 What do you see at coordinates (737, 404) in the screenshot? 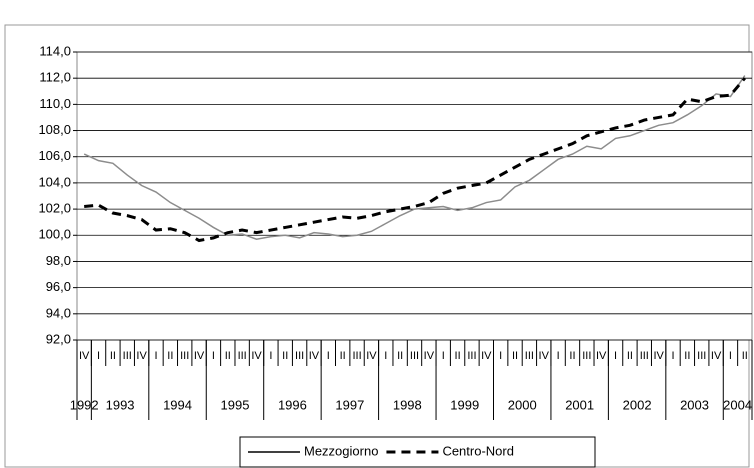
I see `year-label: 2004` at bounding box center [737, 404].